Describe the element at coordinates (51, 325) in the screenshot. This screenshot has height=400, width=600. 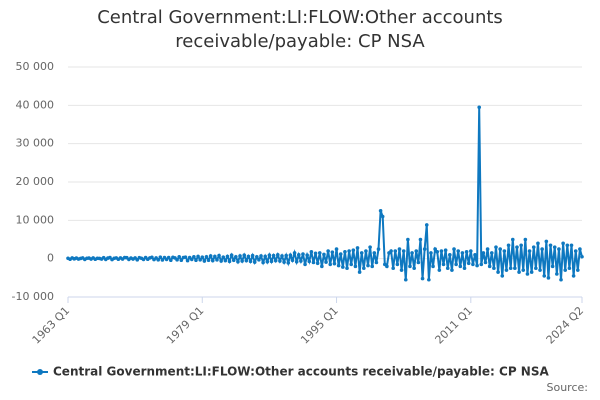
I see `x-tick-label: 1963 Q1` at that location.